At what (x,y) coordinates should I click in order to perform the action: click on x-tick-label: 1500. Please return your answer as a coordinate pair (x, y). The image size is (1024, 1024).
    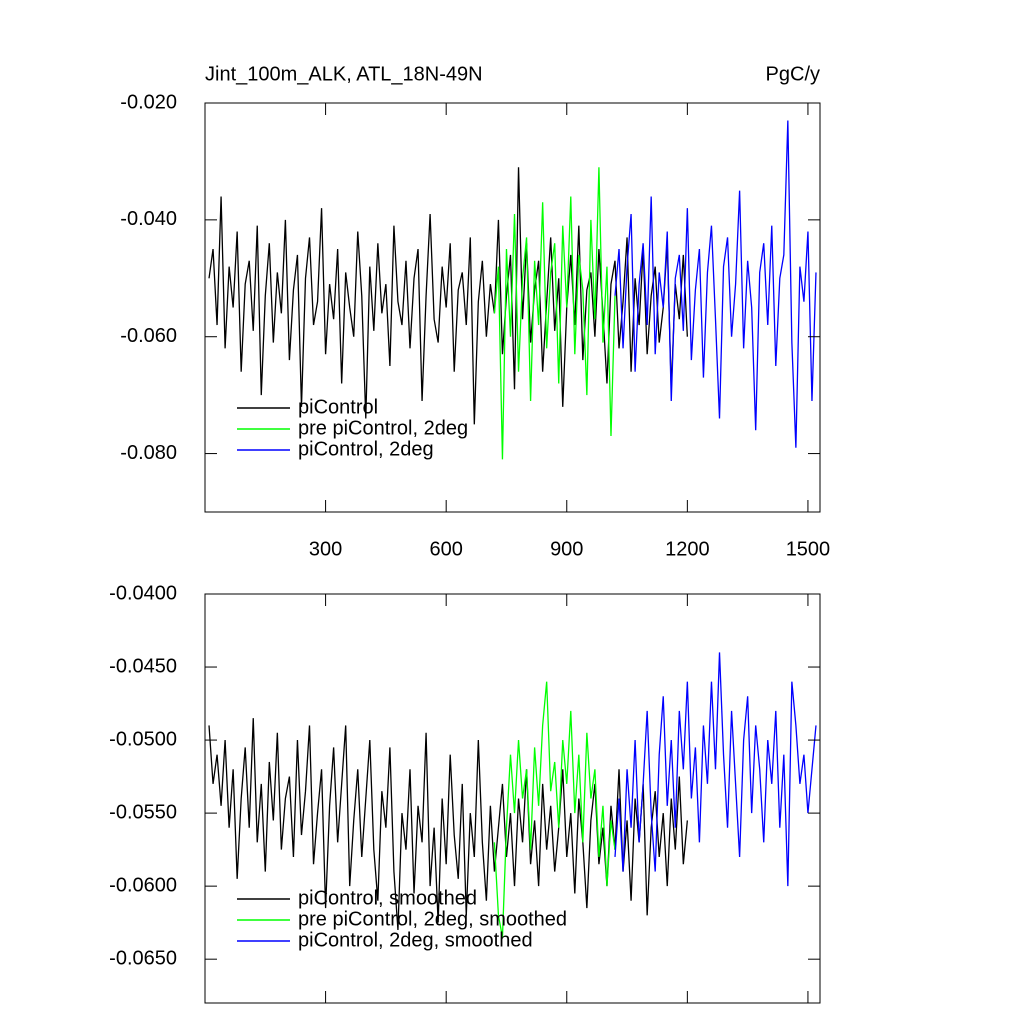
    Looking at the image, I should click on (808, 549).